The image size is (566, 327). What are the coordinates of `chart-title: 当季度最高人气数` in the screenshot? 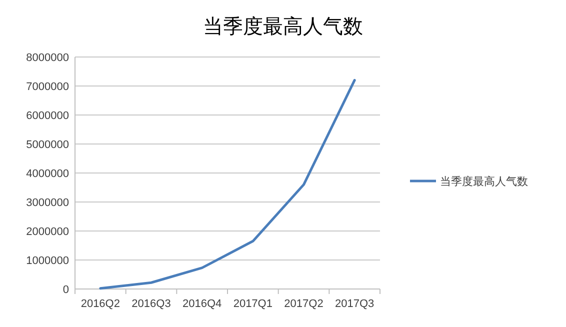 It's located at (283, 26).